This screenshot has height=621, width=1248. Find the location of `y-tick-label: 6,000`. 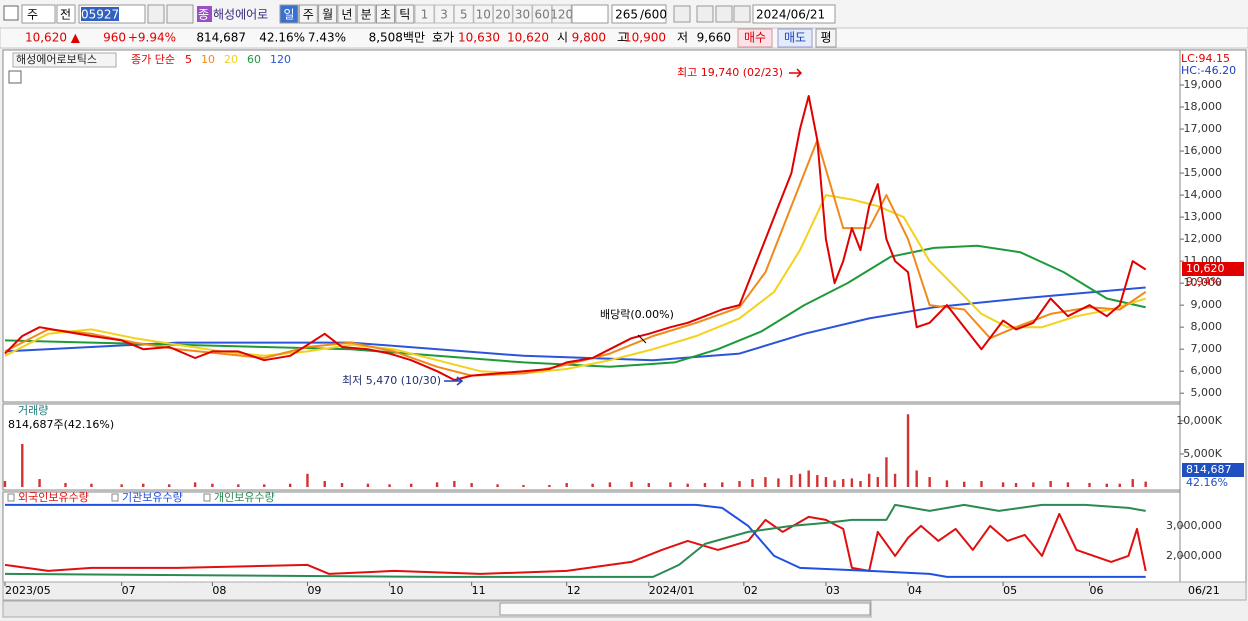

y-tick-label: 6,000 is located at coordinates (1207, 370).